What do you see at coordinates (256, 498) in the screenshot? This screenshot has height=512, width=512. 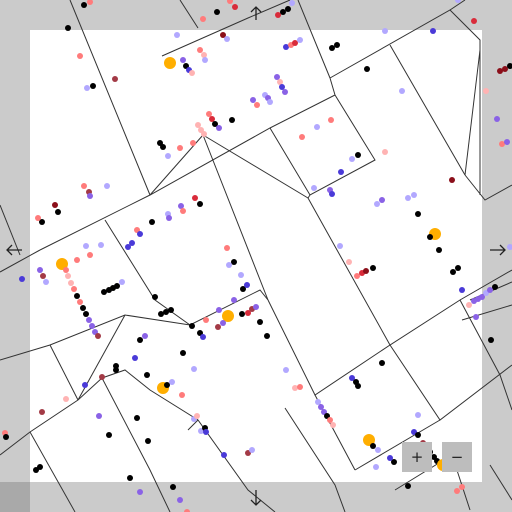 I see `pan-down-button` at bounding box center [256, 498].